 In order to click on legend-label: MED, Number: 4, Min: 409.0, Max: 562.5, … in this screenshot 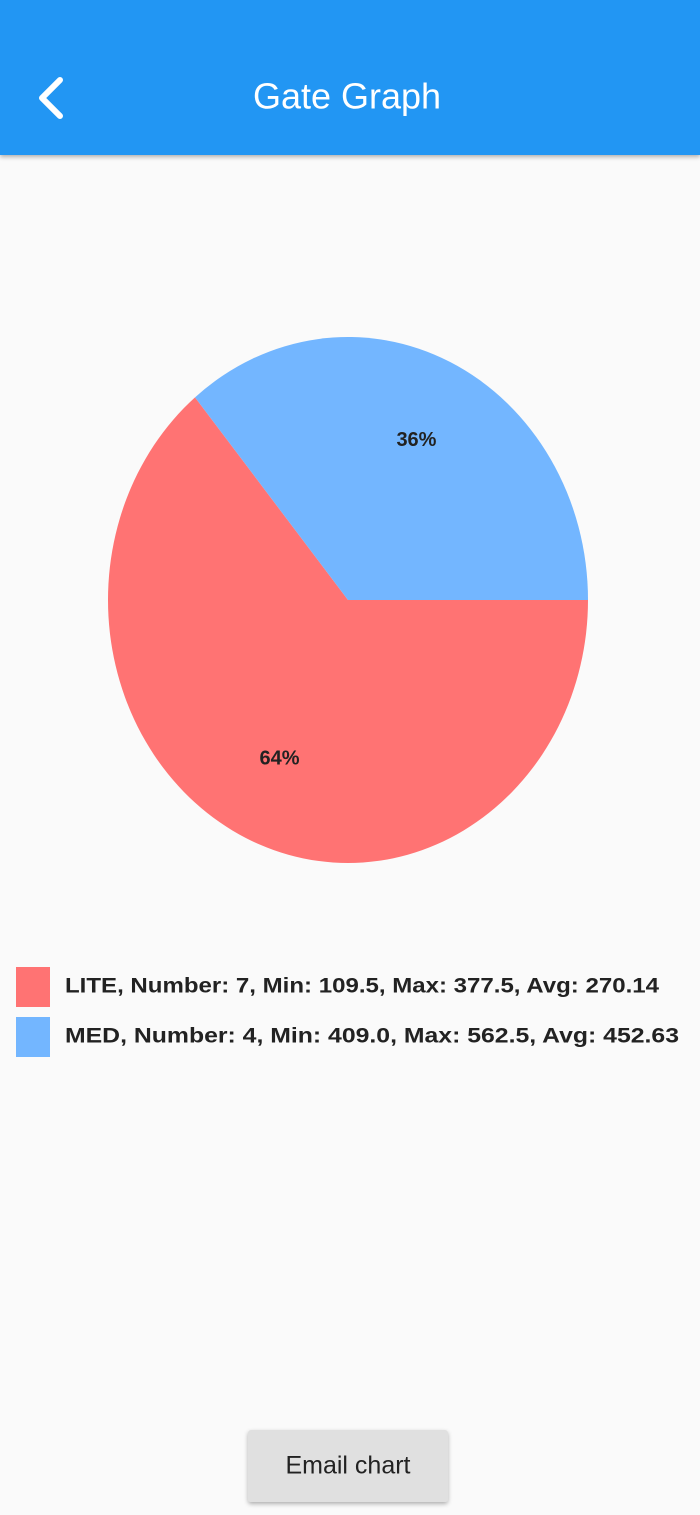, I will do `click(372, 1036)`.